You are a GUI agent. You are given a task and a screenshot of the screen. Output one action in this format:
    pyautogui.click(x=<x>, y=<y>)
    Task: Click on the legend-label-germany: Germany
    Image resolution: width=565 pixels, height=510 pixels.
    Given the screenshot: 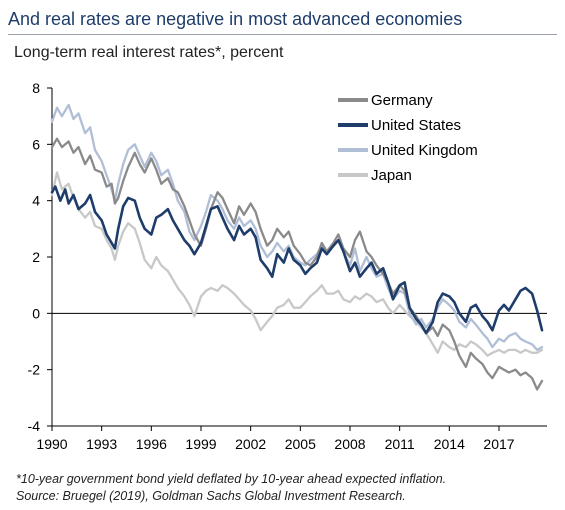 What is the action you would take?
    pyautogui.click(x=402, y=100)
    